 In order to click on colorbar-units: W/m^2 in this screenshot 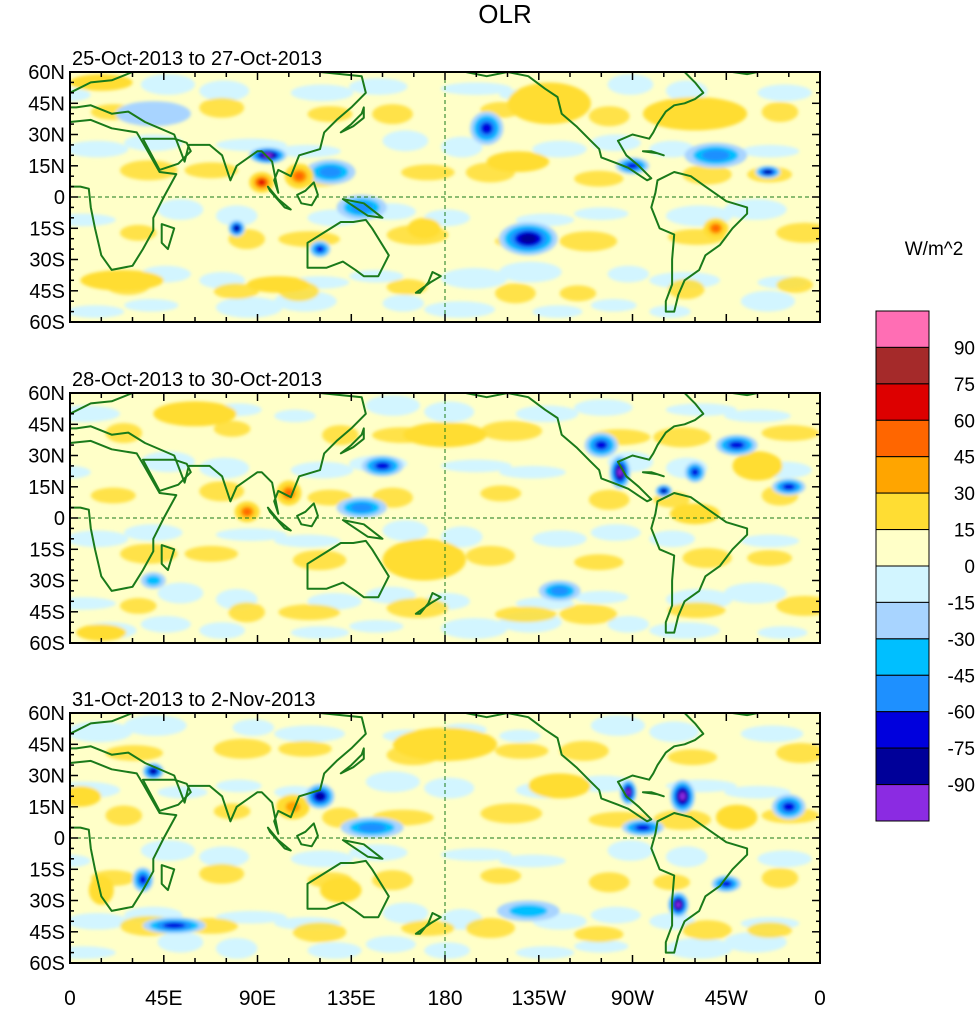, I will do `click(934, 249)`.